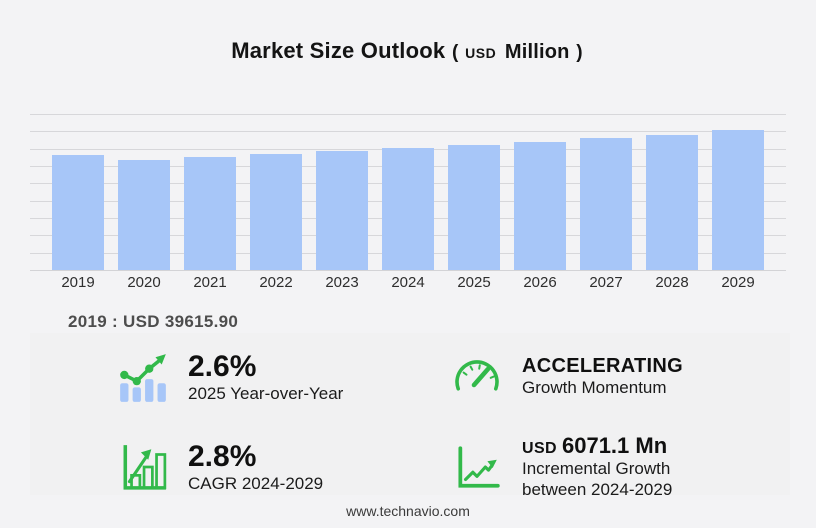  Describe the element at coordinates (256, 483) in the screenshot. I see `stat-cagr-label: CAGR 2024-2029` at that location.